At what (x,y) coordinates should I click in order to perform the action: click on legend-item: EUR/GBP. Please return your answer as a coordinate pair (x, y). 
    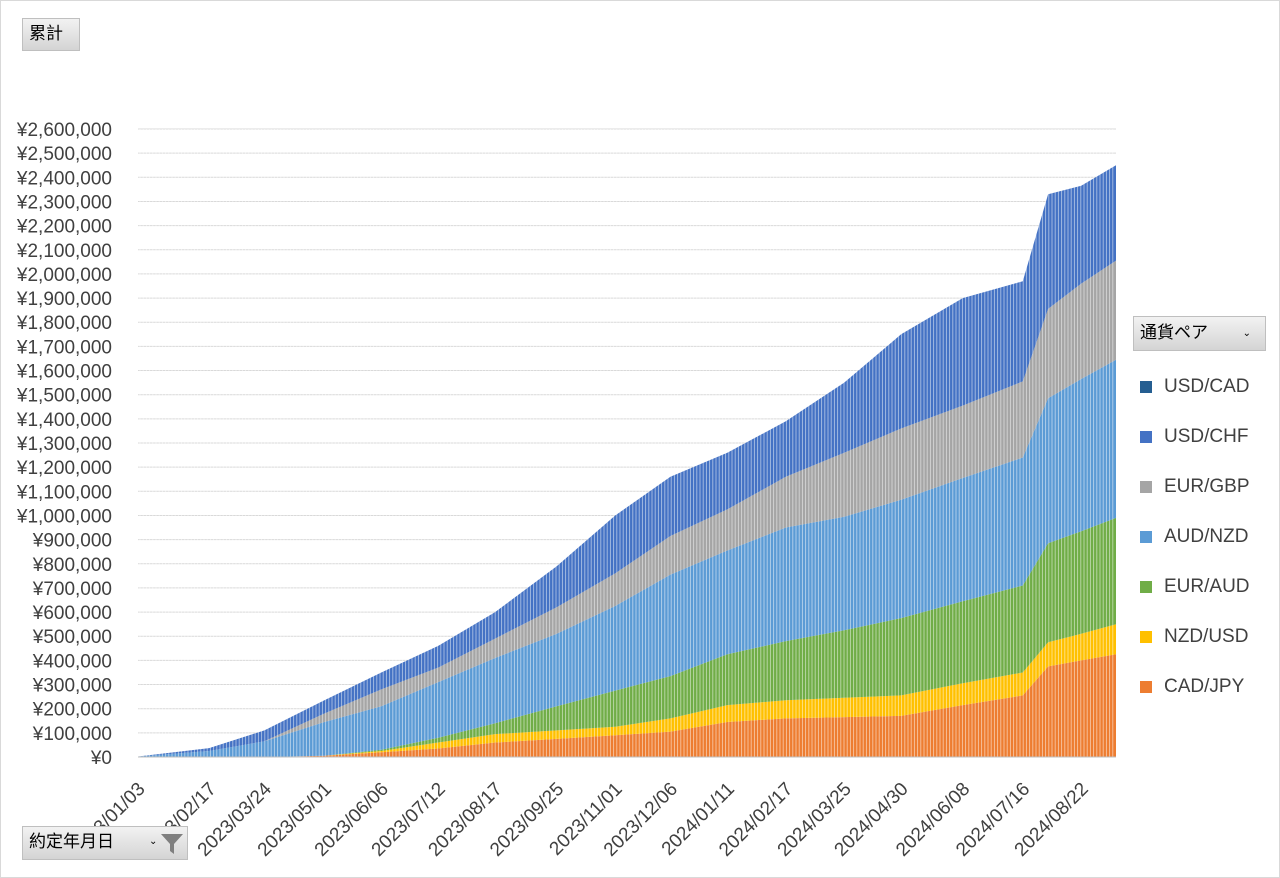
    Looking at the image, I should click on (1195, 487).